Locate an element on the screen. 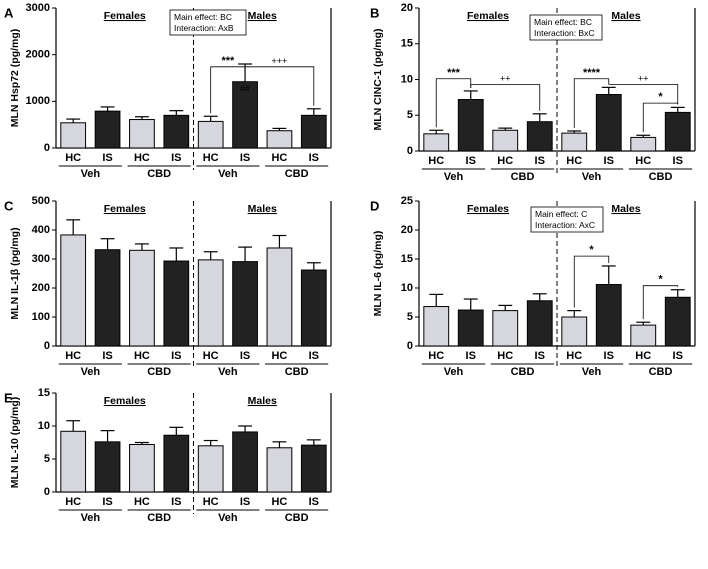  panel-b-significance-label: *** is located at coordinates (454, 73).